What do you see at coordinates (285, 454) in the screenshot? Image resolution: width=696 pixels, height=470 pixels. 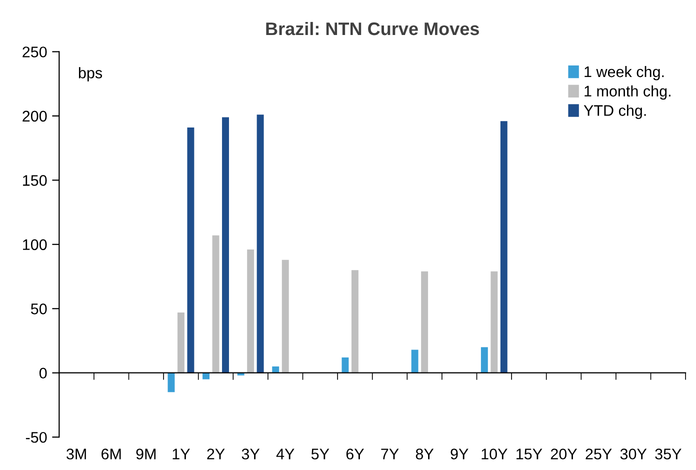 I see `x-tick-label: 4Y` at bounding box center [285, 454].